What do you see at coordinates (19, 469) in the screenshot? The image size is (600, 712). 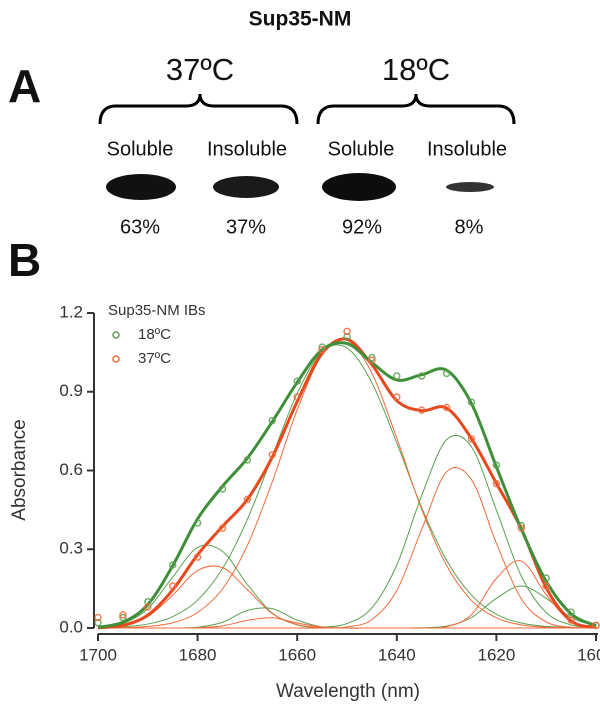 I see `y-axis-label: Absorbance` at bounding box center [19, 469].